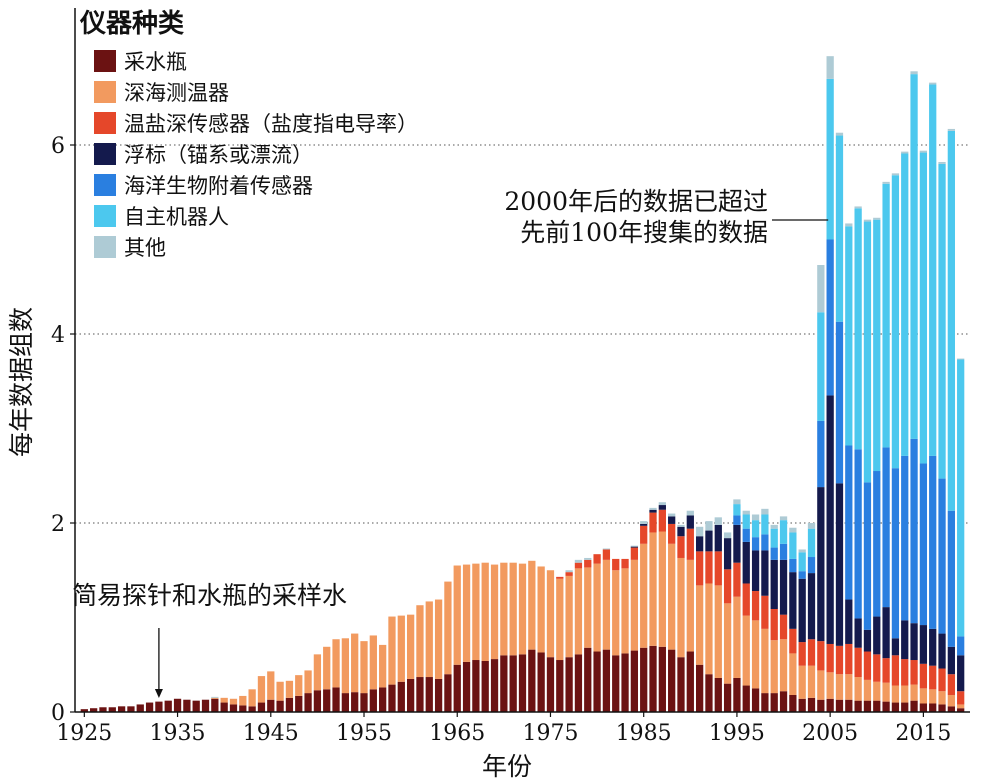 Image resolution: width=1000 pixels, height=783 pixels. I want to click on annotation-line: 先前100年搜集的数据, so click(644, 232).